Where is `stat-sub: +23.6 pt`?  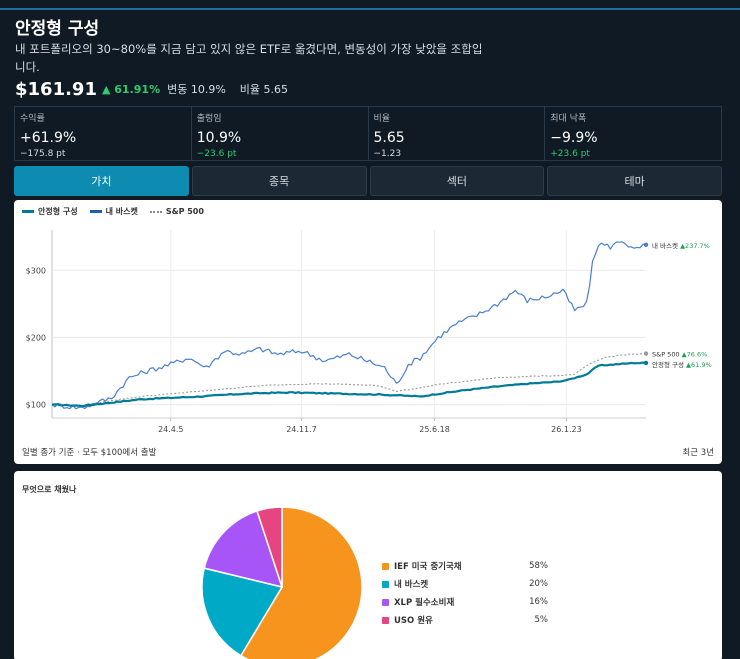
stat-sub: +23.6 pt is located at coordinates (570, 154).